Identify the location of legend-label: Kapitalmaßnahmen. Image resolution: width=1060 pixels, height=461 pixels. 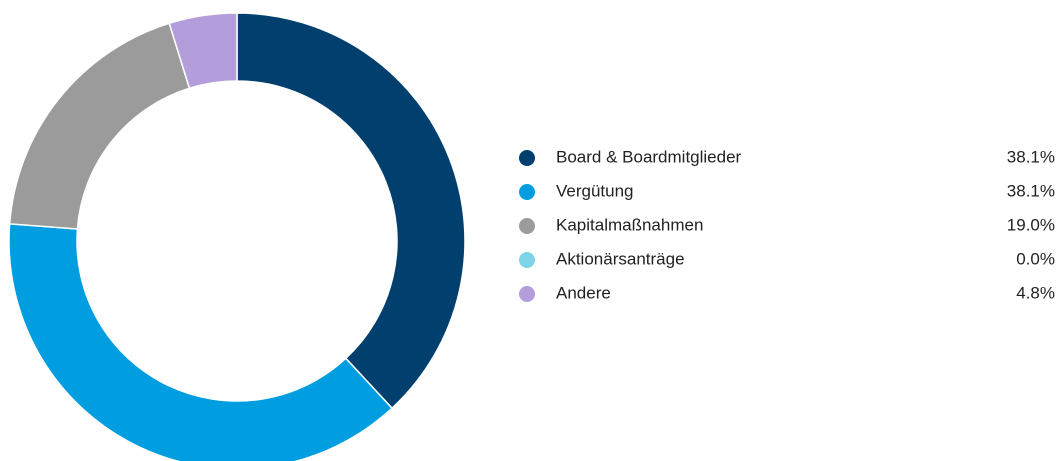
(629, 224).